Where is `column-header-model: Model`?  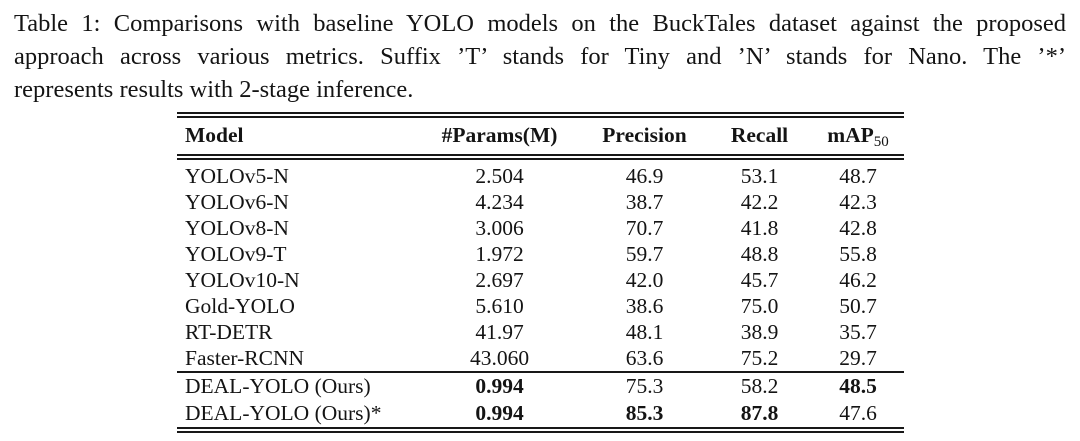
column-header-model: Model is located at coordinates (214, 135).